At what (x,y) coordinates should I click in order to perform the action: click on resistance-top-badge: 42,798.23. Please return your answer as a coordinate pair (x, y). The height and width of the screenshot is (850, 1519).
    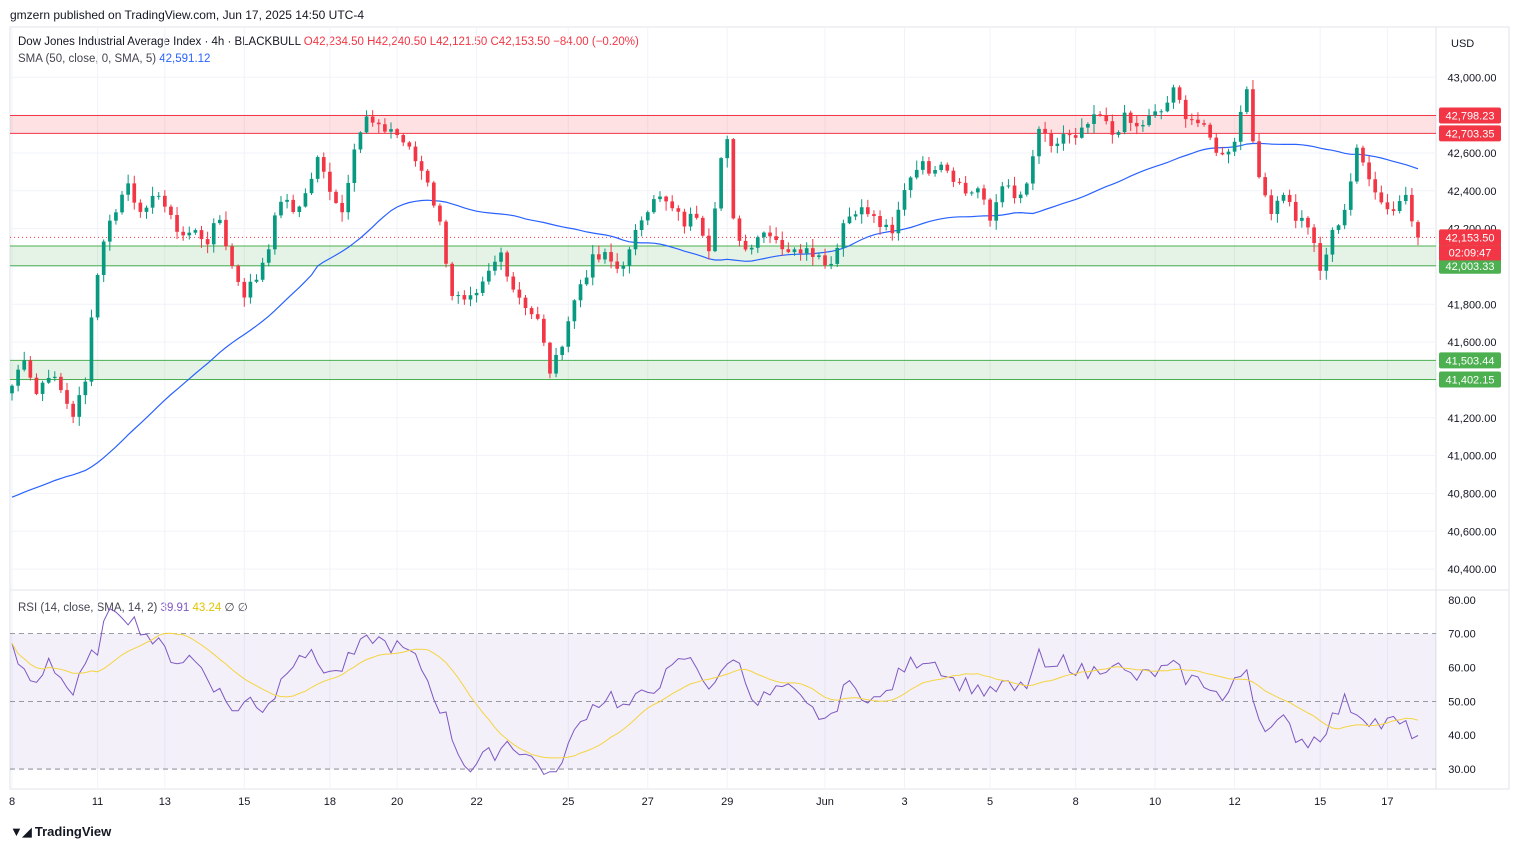
    Looking at the image, I should click on (1470, 116).